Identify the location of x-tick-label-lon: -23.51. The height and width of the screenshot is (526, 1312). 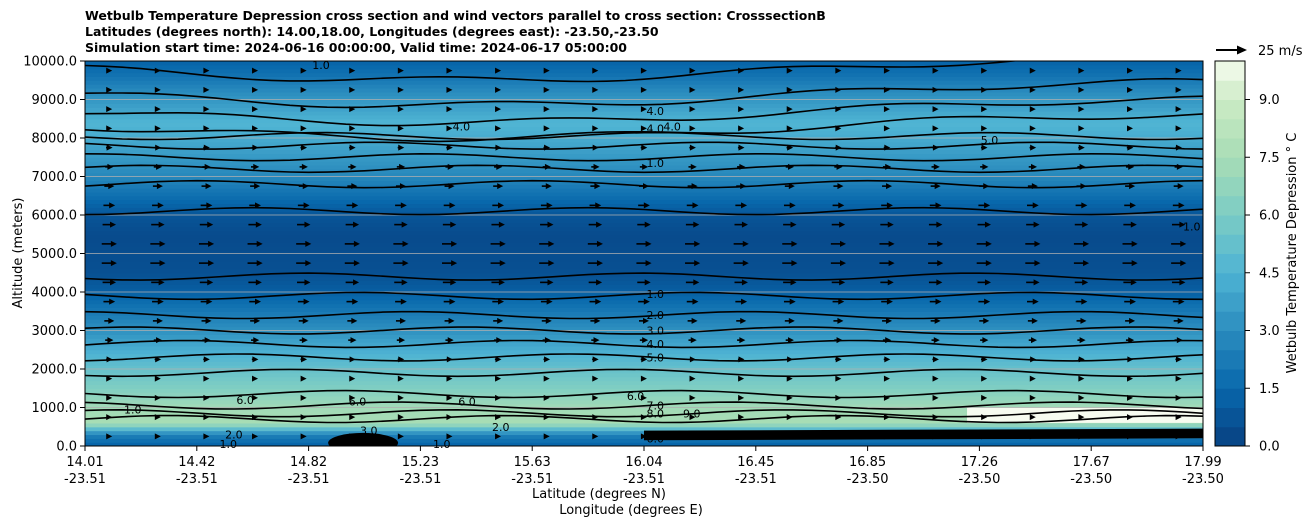
(85, 479).